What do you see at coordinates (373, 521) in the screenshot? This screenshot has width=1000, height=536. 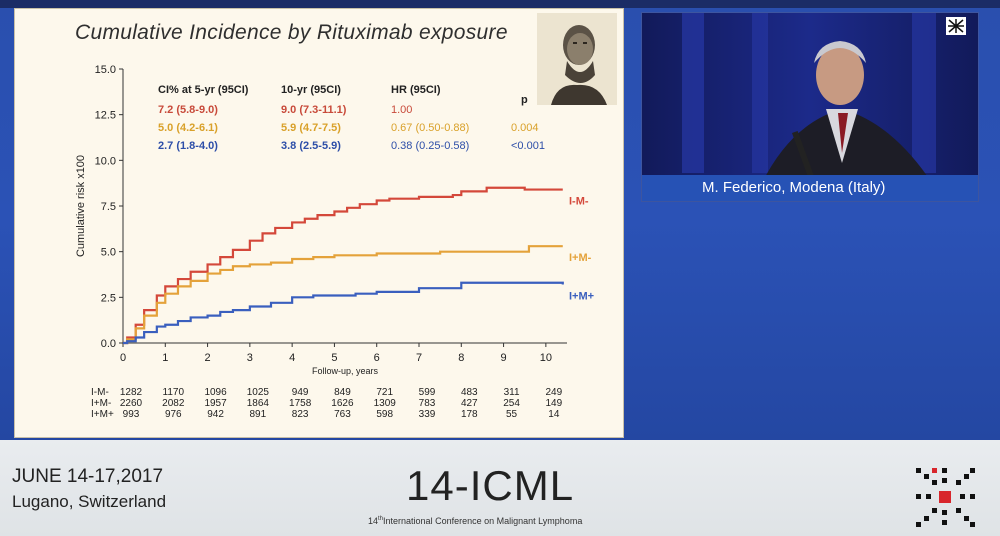 I see `subtitle-number: 14` at bounding box center [373, 521].